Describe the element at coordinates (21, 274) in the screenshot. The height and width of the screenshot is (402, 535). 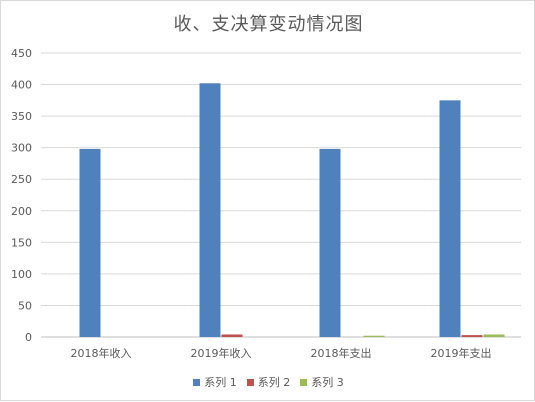
I see `y-tick-label: 100` at that location.